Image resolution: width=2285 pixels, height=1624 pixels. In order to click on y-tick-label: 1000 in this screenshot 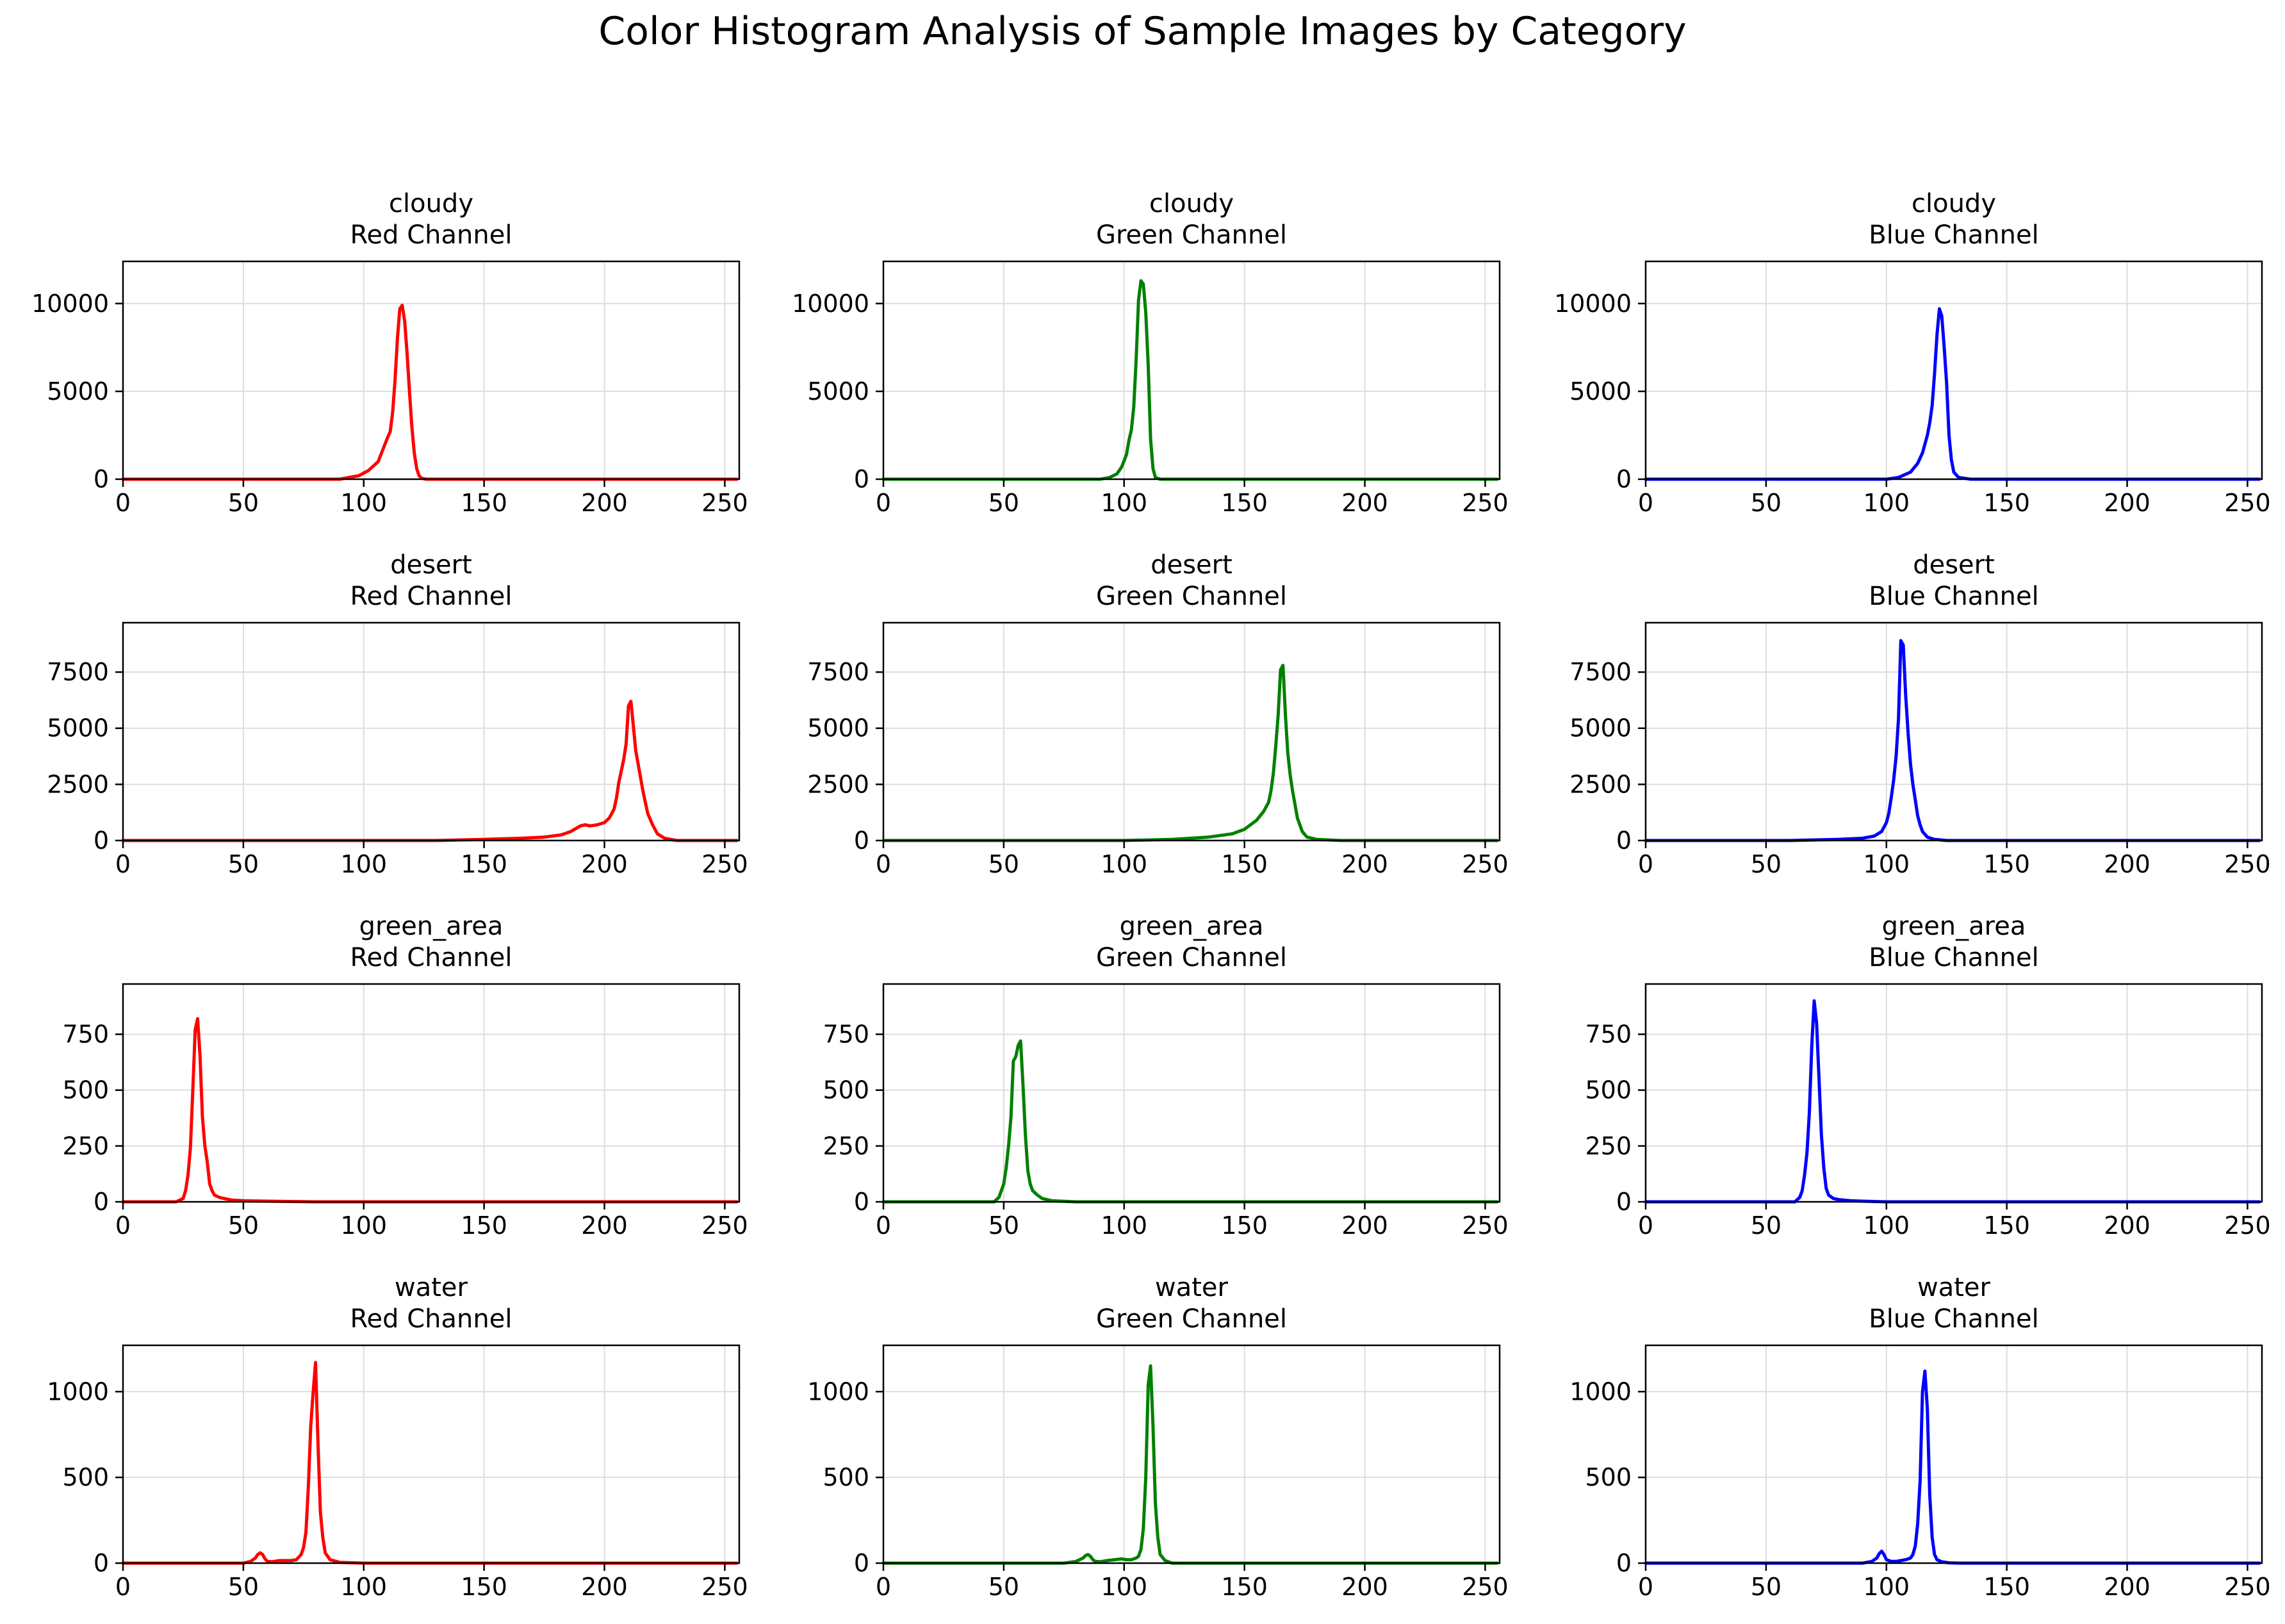, I will do `click(78, 1391)`.